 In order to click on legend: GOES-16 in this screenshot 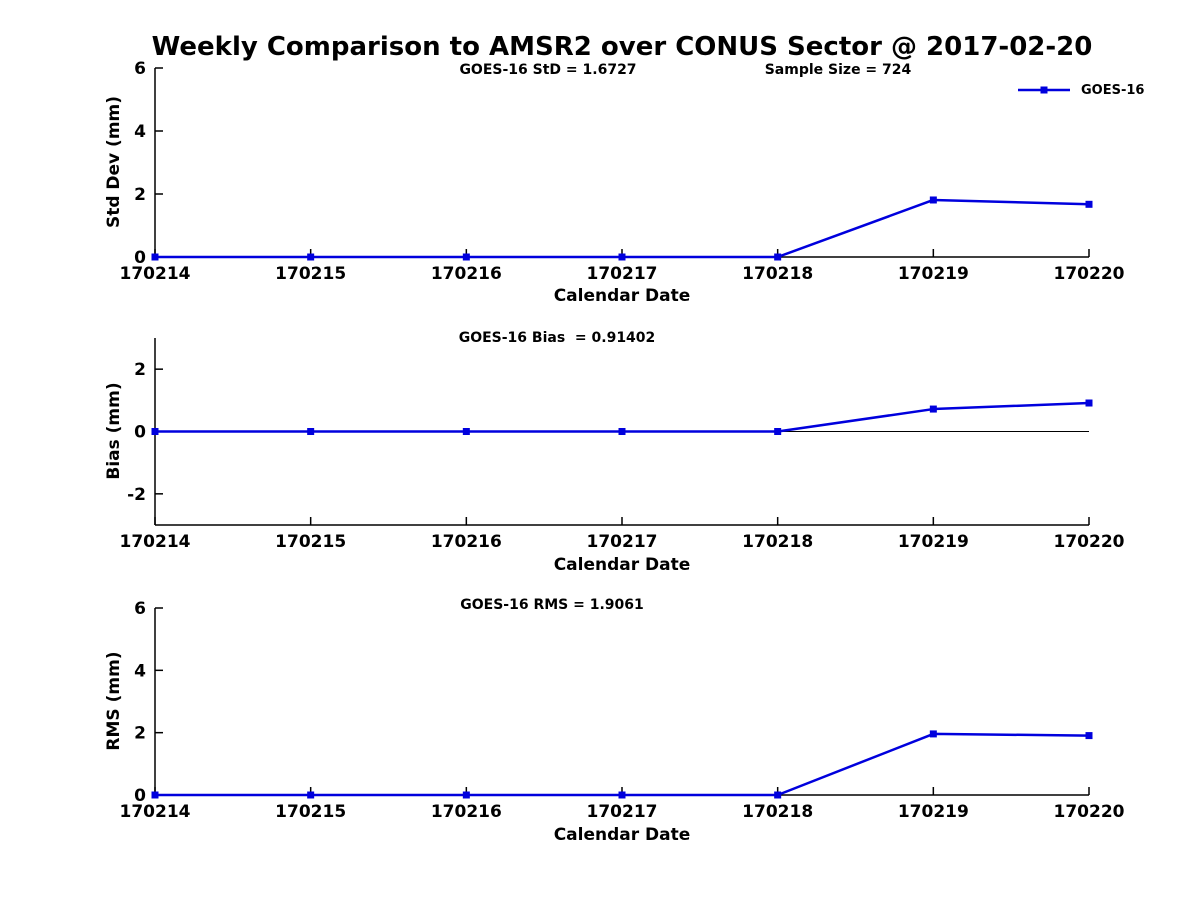, I will do `click(1080, 90)`.